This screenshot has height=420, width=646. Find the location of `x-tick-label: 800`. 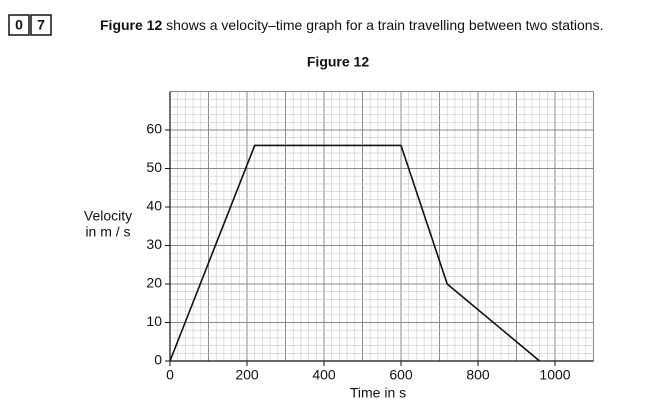

x-tick-label: 800 is located at coordinates (478, 375).